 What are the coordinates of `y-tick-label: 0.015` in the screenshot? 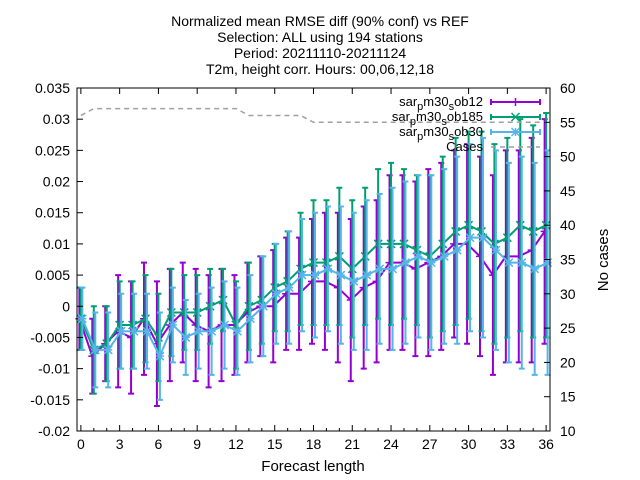 It's located at (52, 213).